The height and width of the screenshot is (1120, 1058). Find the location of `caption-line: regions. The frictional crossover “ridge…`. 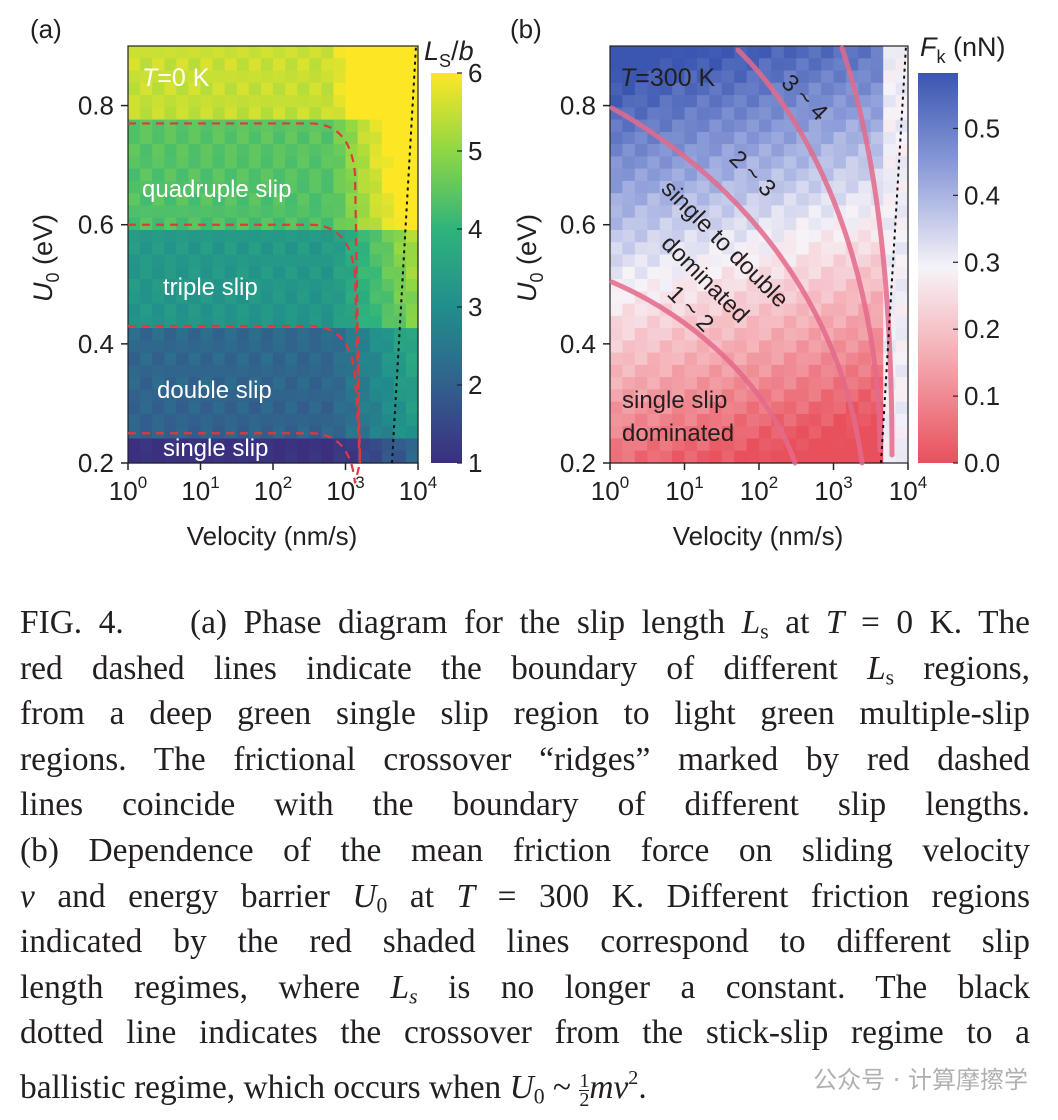

caption-line: regions. The frictional crossover “ridge… is located at coordinates (525, 759).